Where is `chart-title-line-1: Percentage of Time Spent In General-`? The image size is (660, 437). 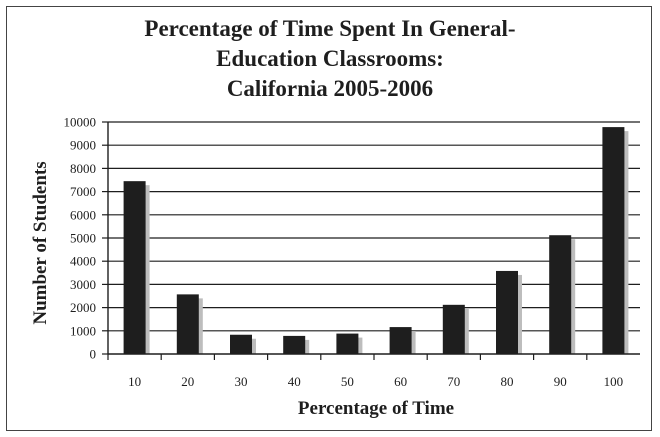
chart-title-line-1: Percentage of Time Spent In General- is located at coordinates (330, 28).